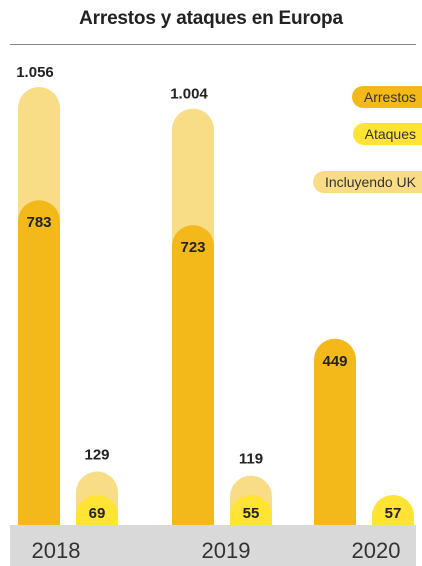  Describe the element at coordinates (376, 550) in the screenshot. I see `x-tick-2020: 2020` at that location.